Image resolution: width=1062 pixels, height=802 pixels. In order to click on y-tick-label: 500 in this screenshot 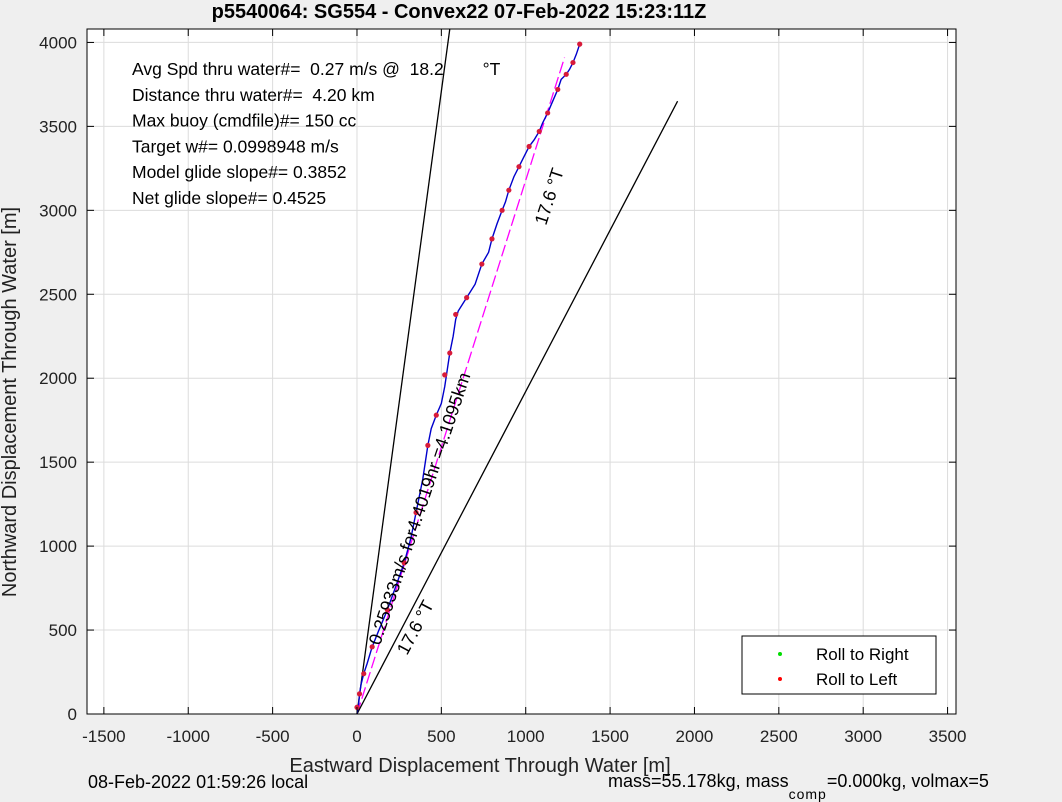, I will do `click(63, 630)`.